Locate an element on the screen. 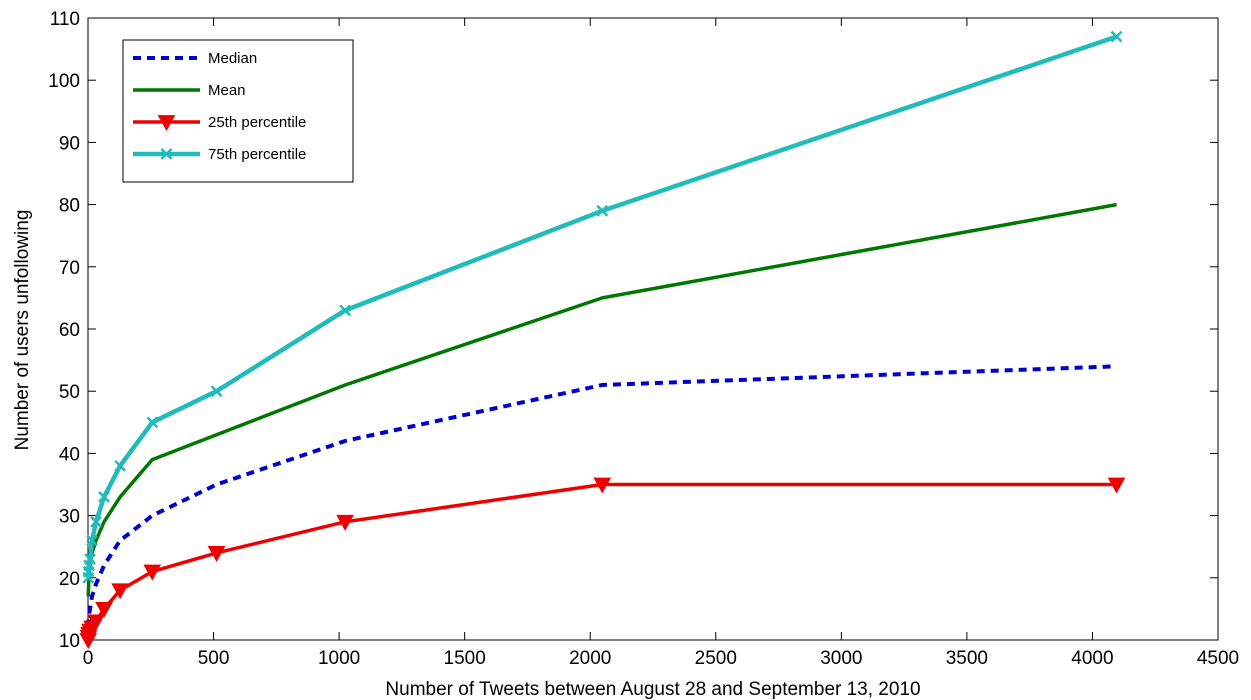  x-tick-label: 3500 is located at coordinates (967, 658).